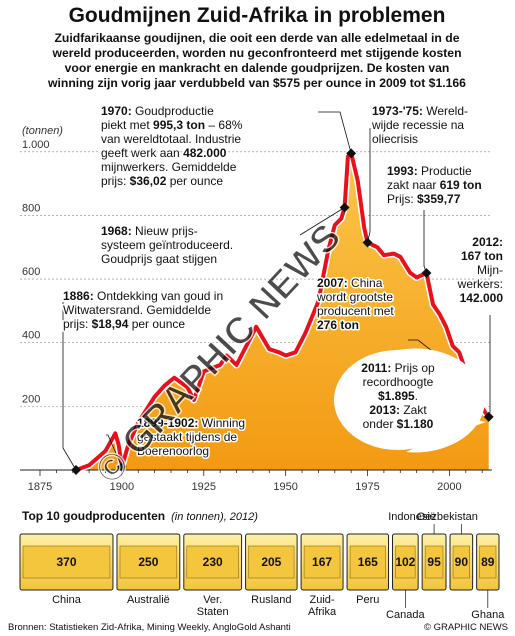  What do you see at coordinates (137, 310) in the screenshot?
I see `annotation-text: Witwatersrand. Gemiddelde` at bounding box center [137, 310].